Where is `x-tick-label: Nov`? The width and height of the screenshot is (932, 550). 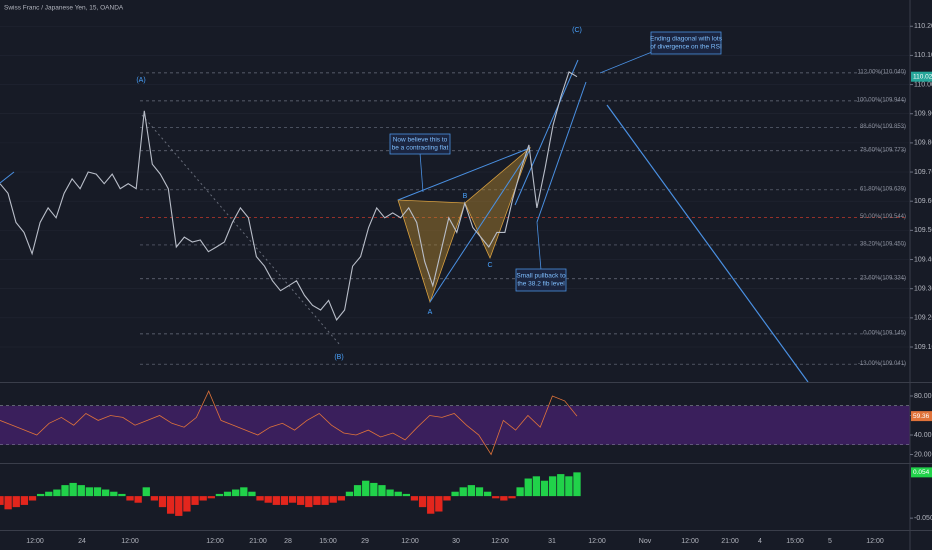
x-tick-label: Nov is located at coordinates (645, 541).